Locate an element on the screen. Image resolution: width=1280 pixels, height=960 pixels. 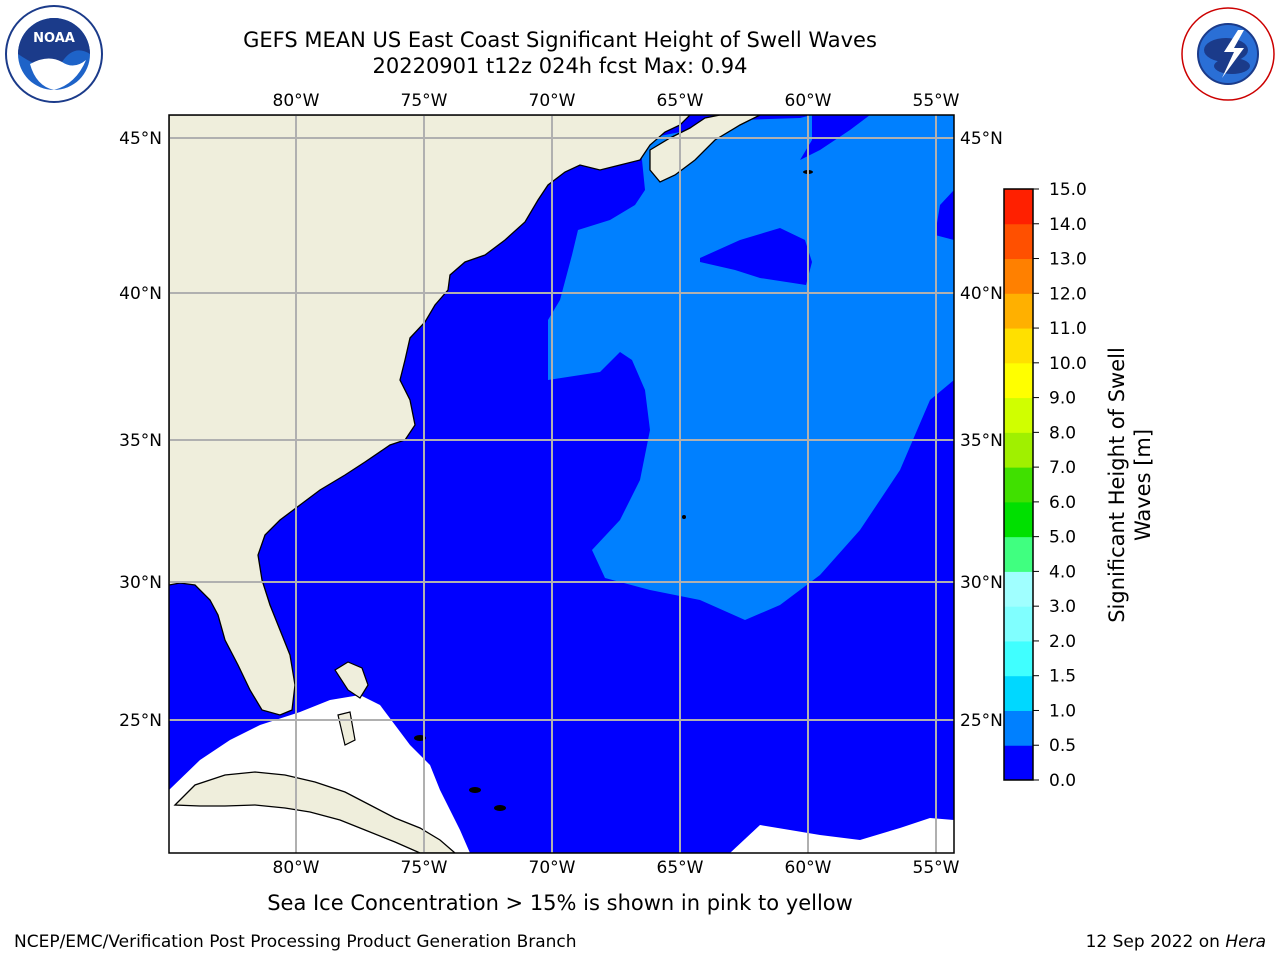
colorbar-tick-label: 7.0 is located at coordinates (1062, 468).